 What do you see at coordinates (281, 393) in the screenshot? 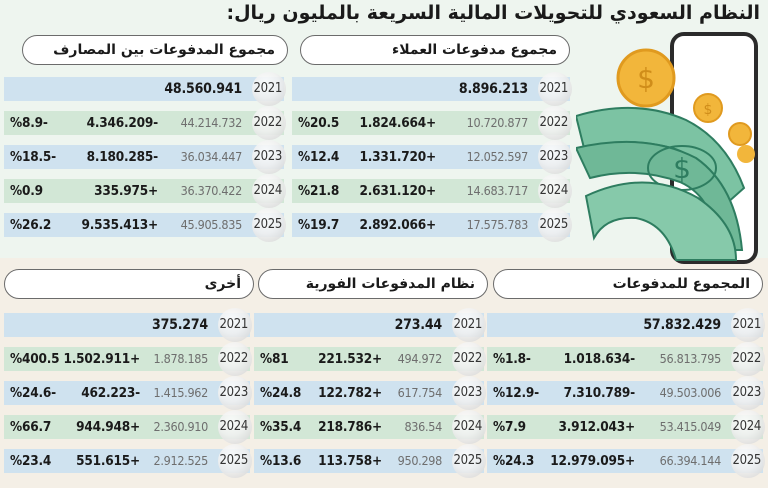
I see `percent-change: %24.8` at bounding box center [281, 393].